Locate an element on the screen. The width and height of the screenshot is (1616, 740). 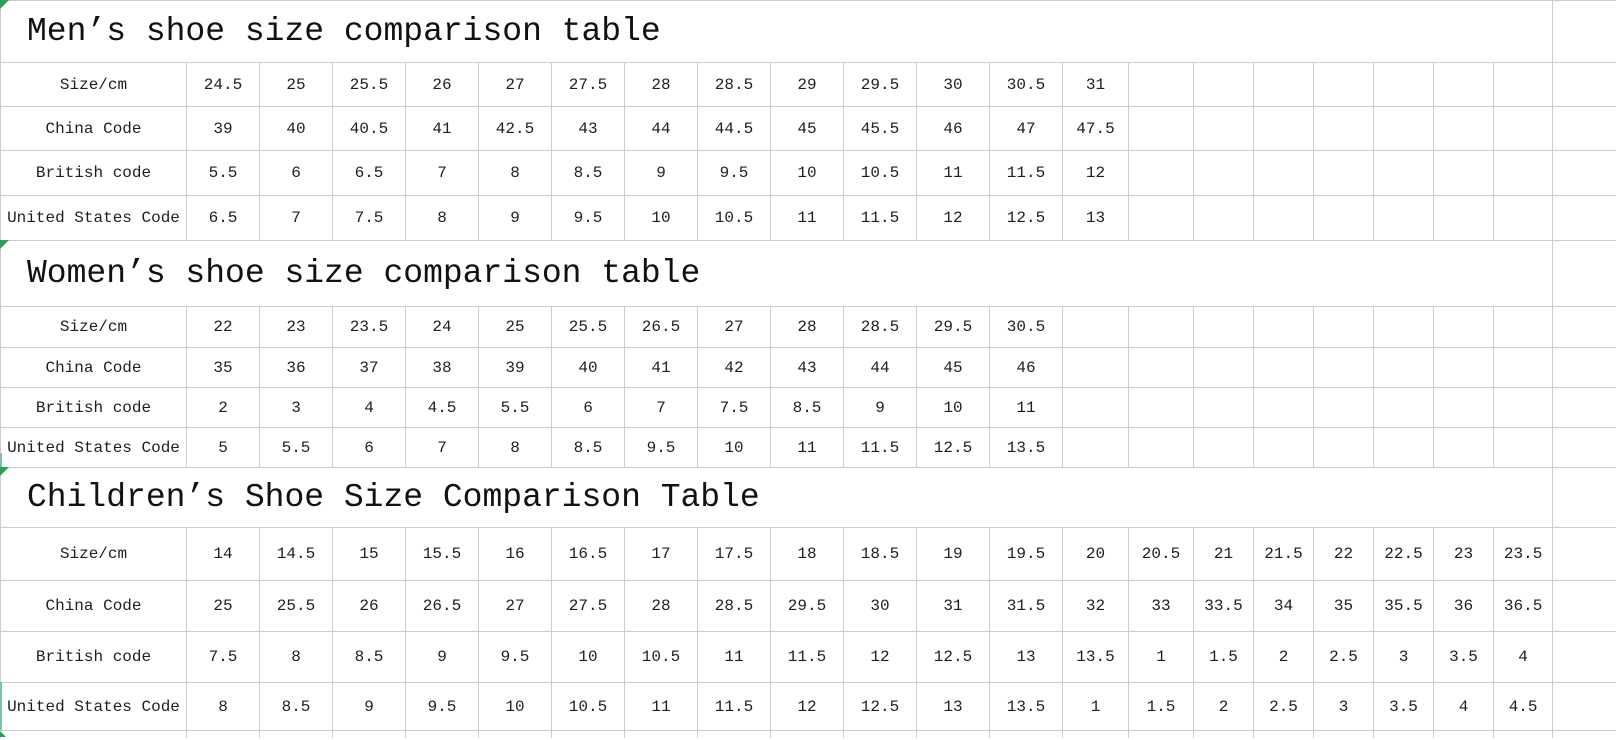
size-value-cell: 4.5 is located at coordinates (442, 408).